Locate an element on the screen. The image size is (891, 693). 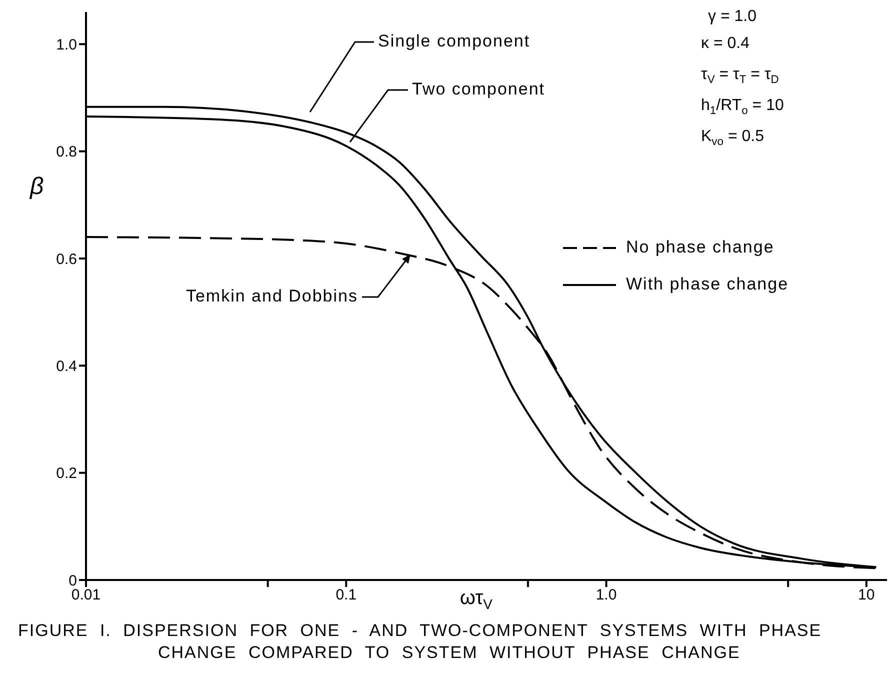
y-tick-label: 1.0 is located at coordinates (66, 45).